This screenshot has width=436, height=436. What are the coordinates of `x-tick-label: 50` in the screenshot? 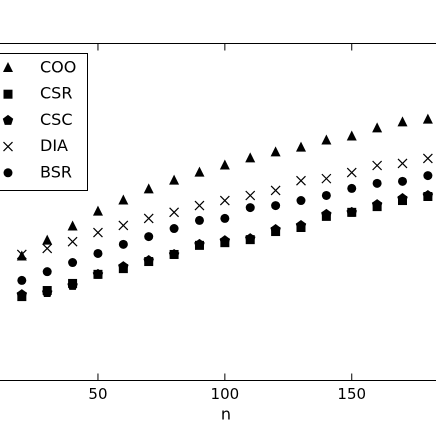 It's located at (97, 394).